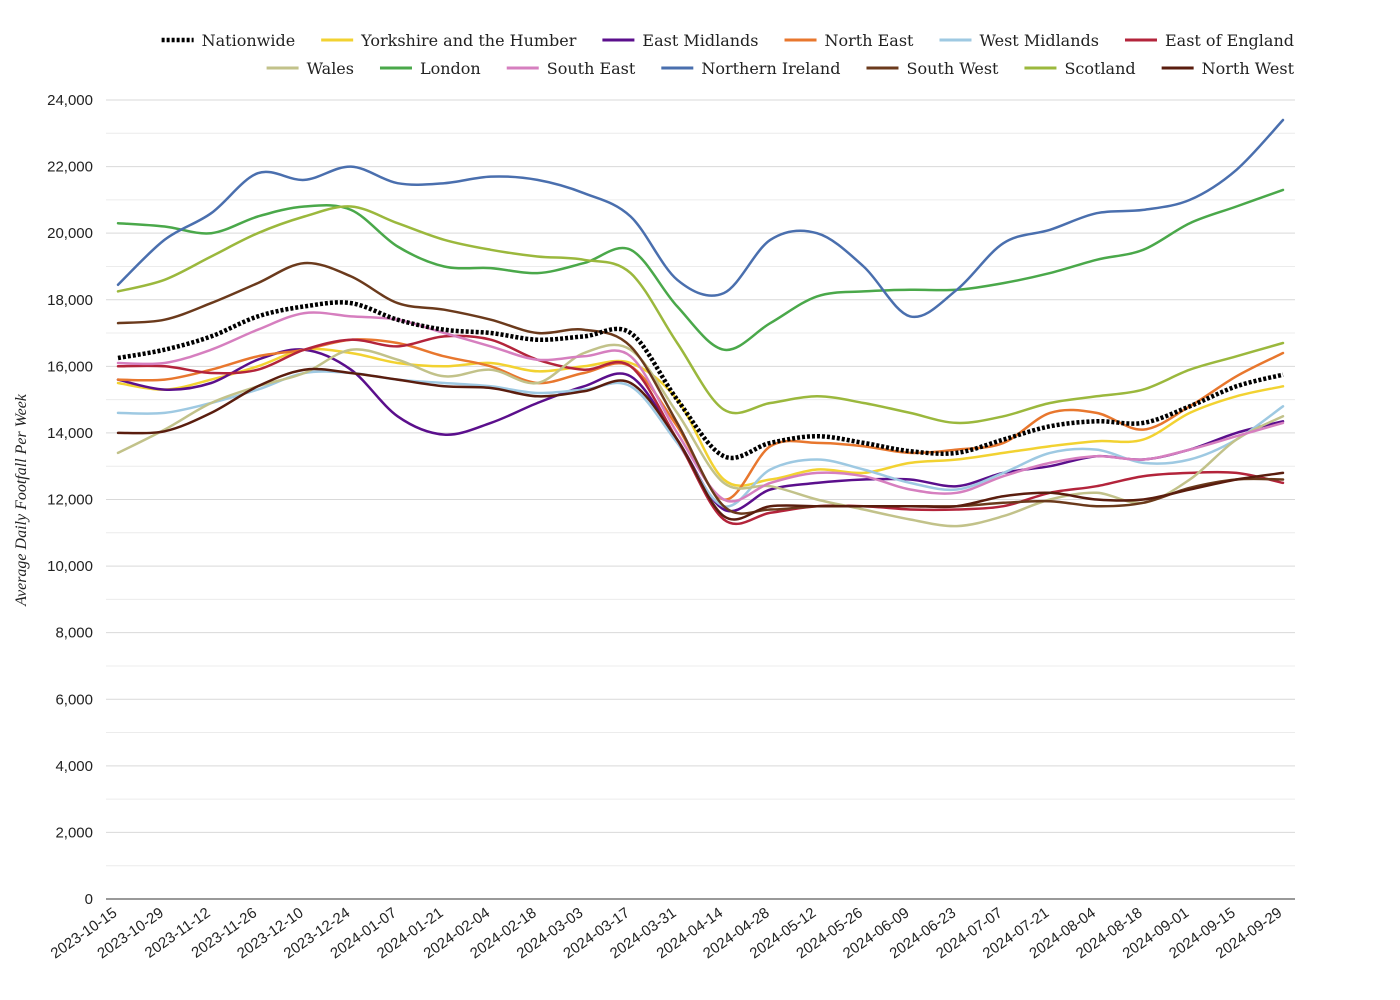 This screenshot has width=1400, height=1000. Describe the element at coordinates (70, 366) in the screenshot. I see `y-tick-label: 16,000` at that location.